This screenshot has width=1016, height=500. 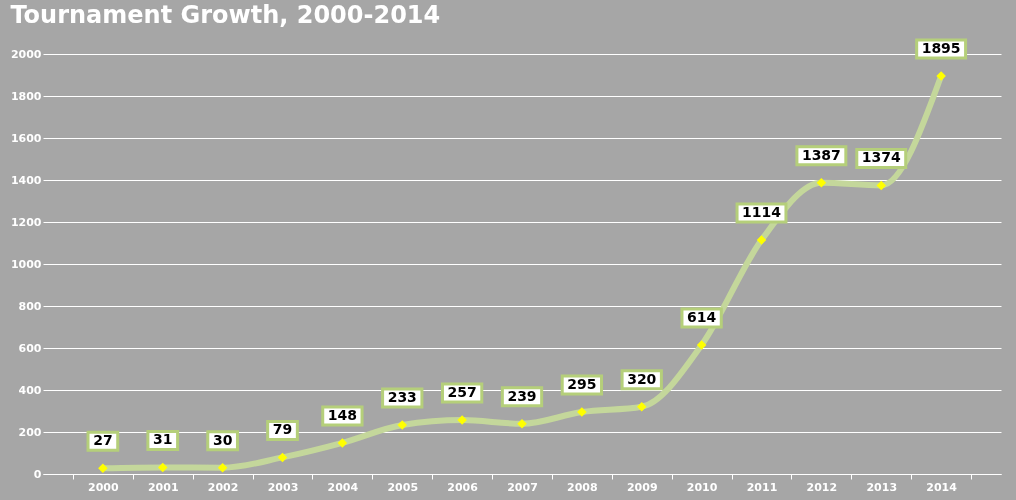 I want to click on x-tick-label: 2008, so click(x=582, y=487).